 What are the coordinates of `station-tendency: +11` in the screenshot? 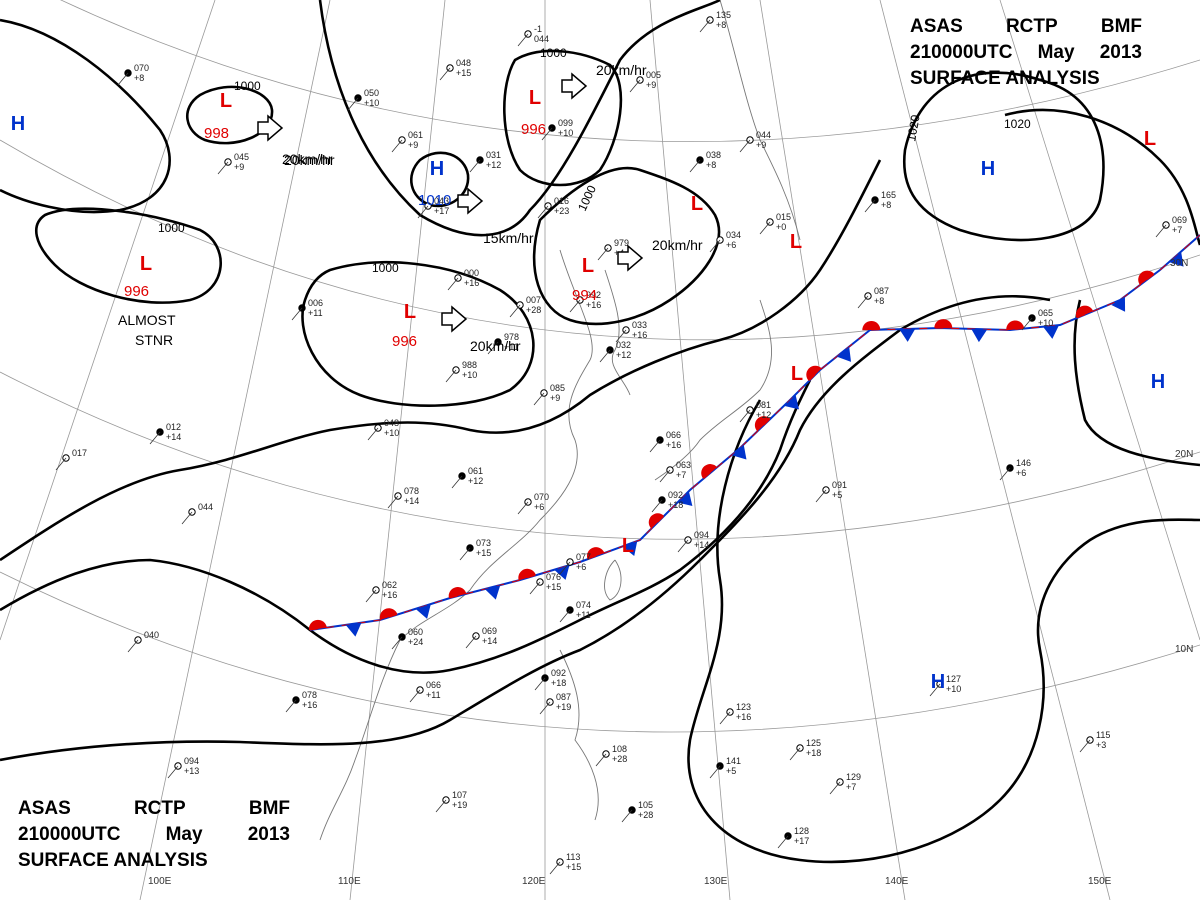 It's located at (511, 347).